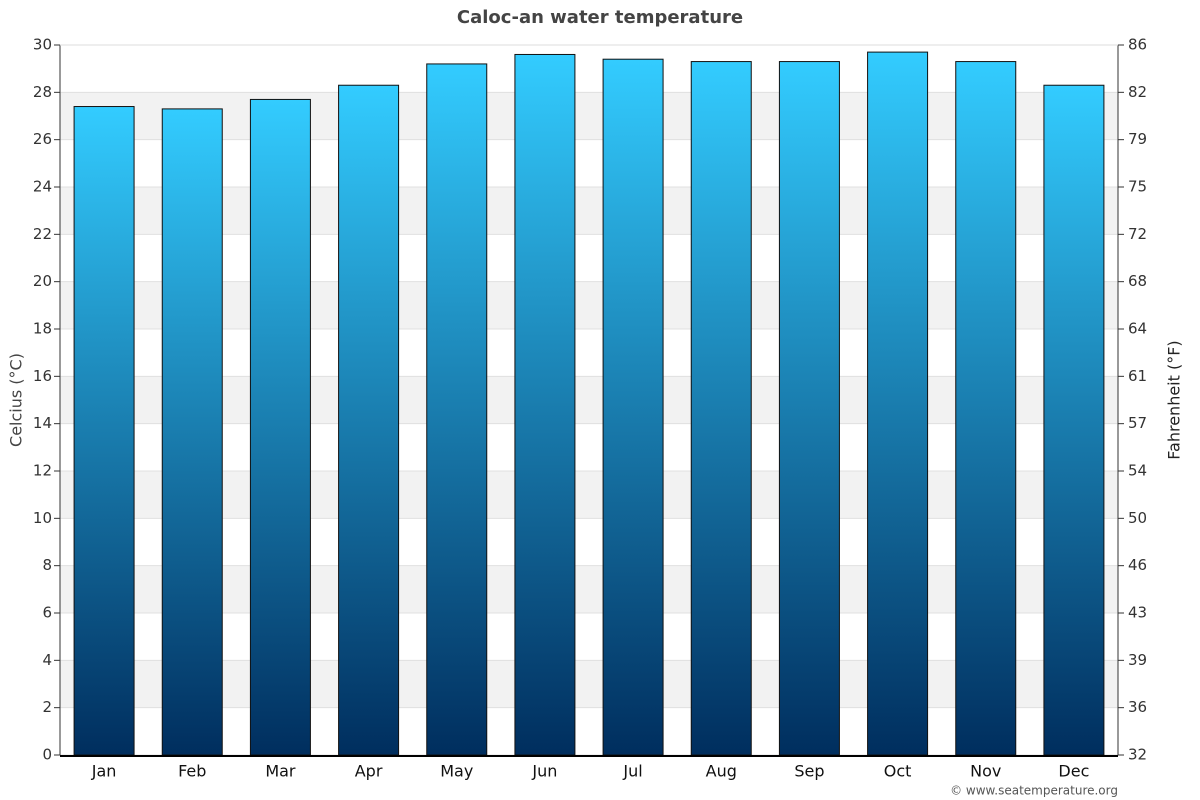 The width and height of the screenshot is (1200, 800). I want to click on x-tick-label: Jun, so click(544, 771).